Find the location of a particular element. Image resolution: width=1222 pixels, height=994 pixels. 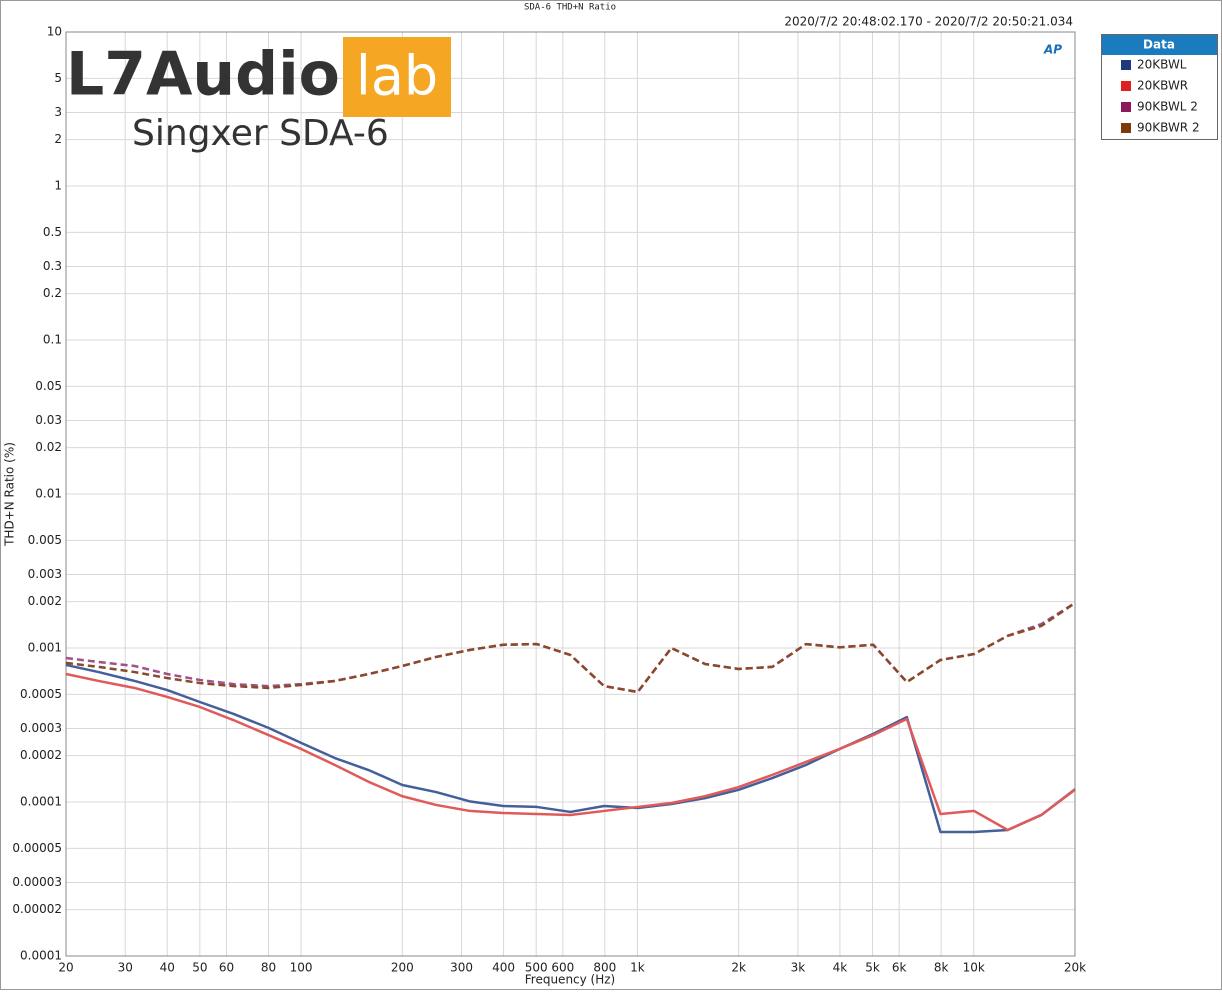

x-tick-label: 500 is located at coordinates (536, 968).